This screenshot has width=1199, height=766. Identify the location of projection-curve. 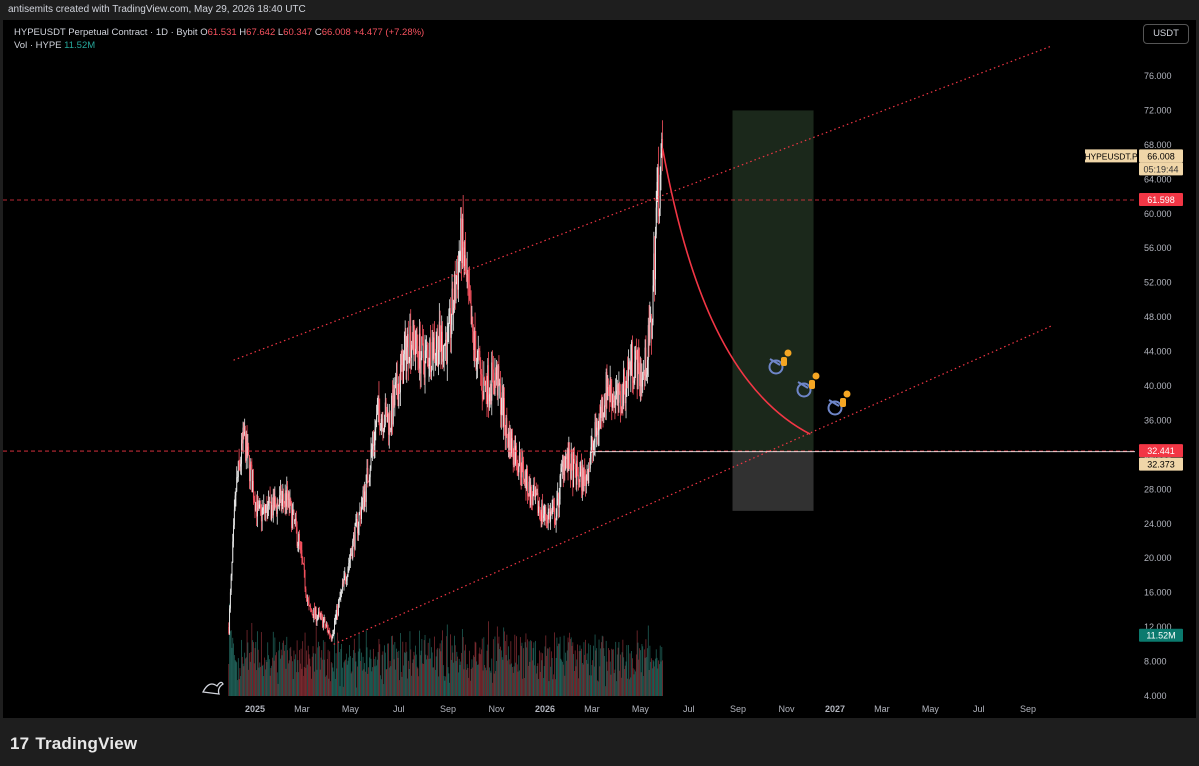
(736, 291).